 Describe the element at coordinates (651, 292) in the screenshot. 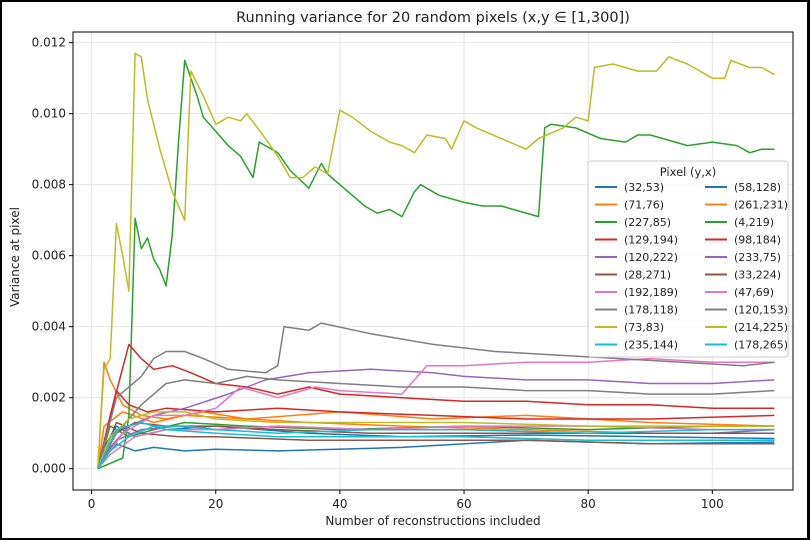

I see `legend-label: (192,189)` at that location.